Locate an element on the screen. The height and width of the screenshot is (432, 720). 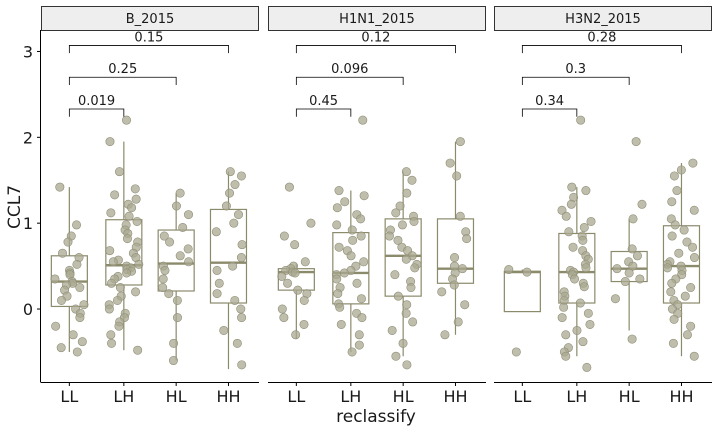
y-axis-title: CCL7 is located at coordinates (15, 207).